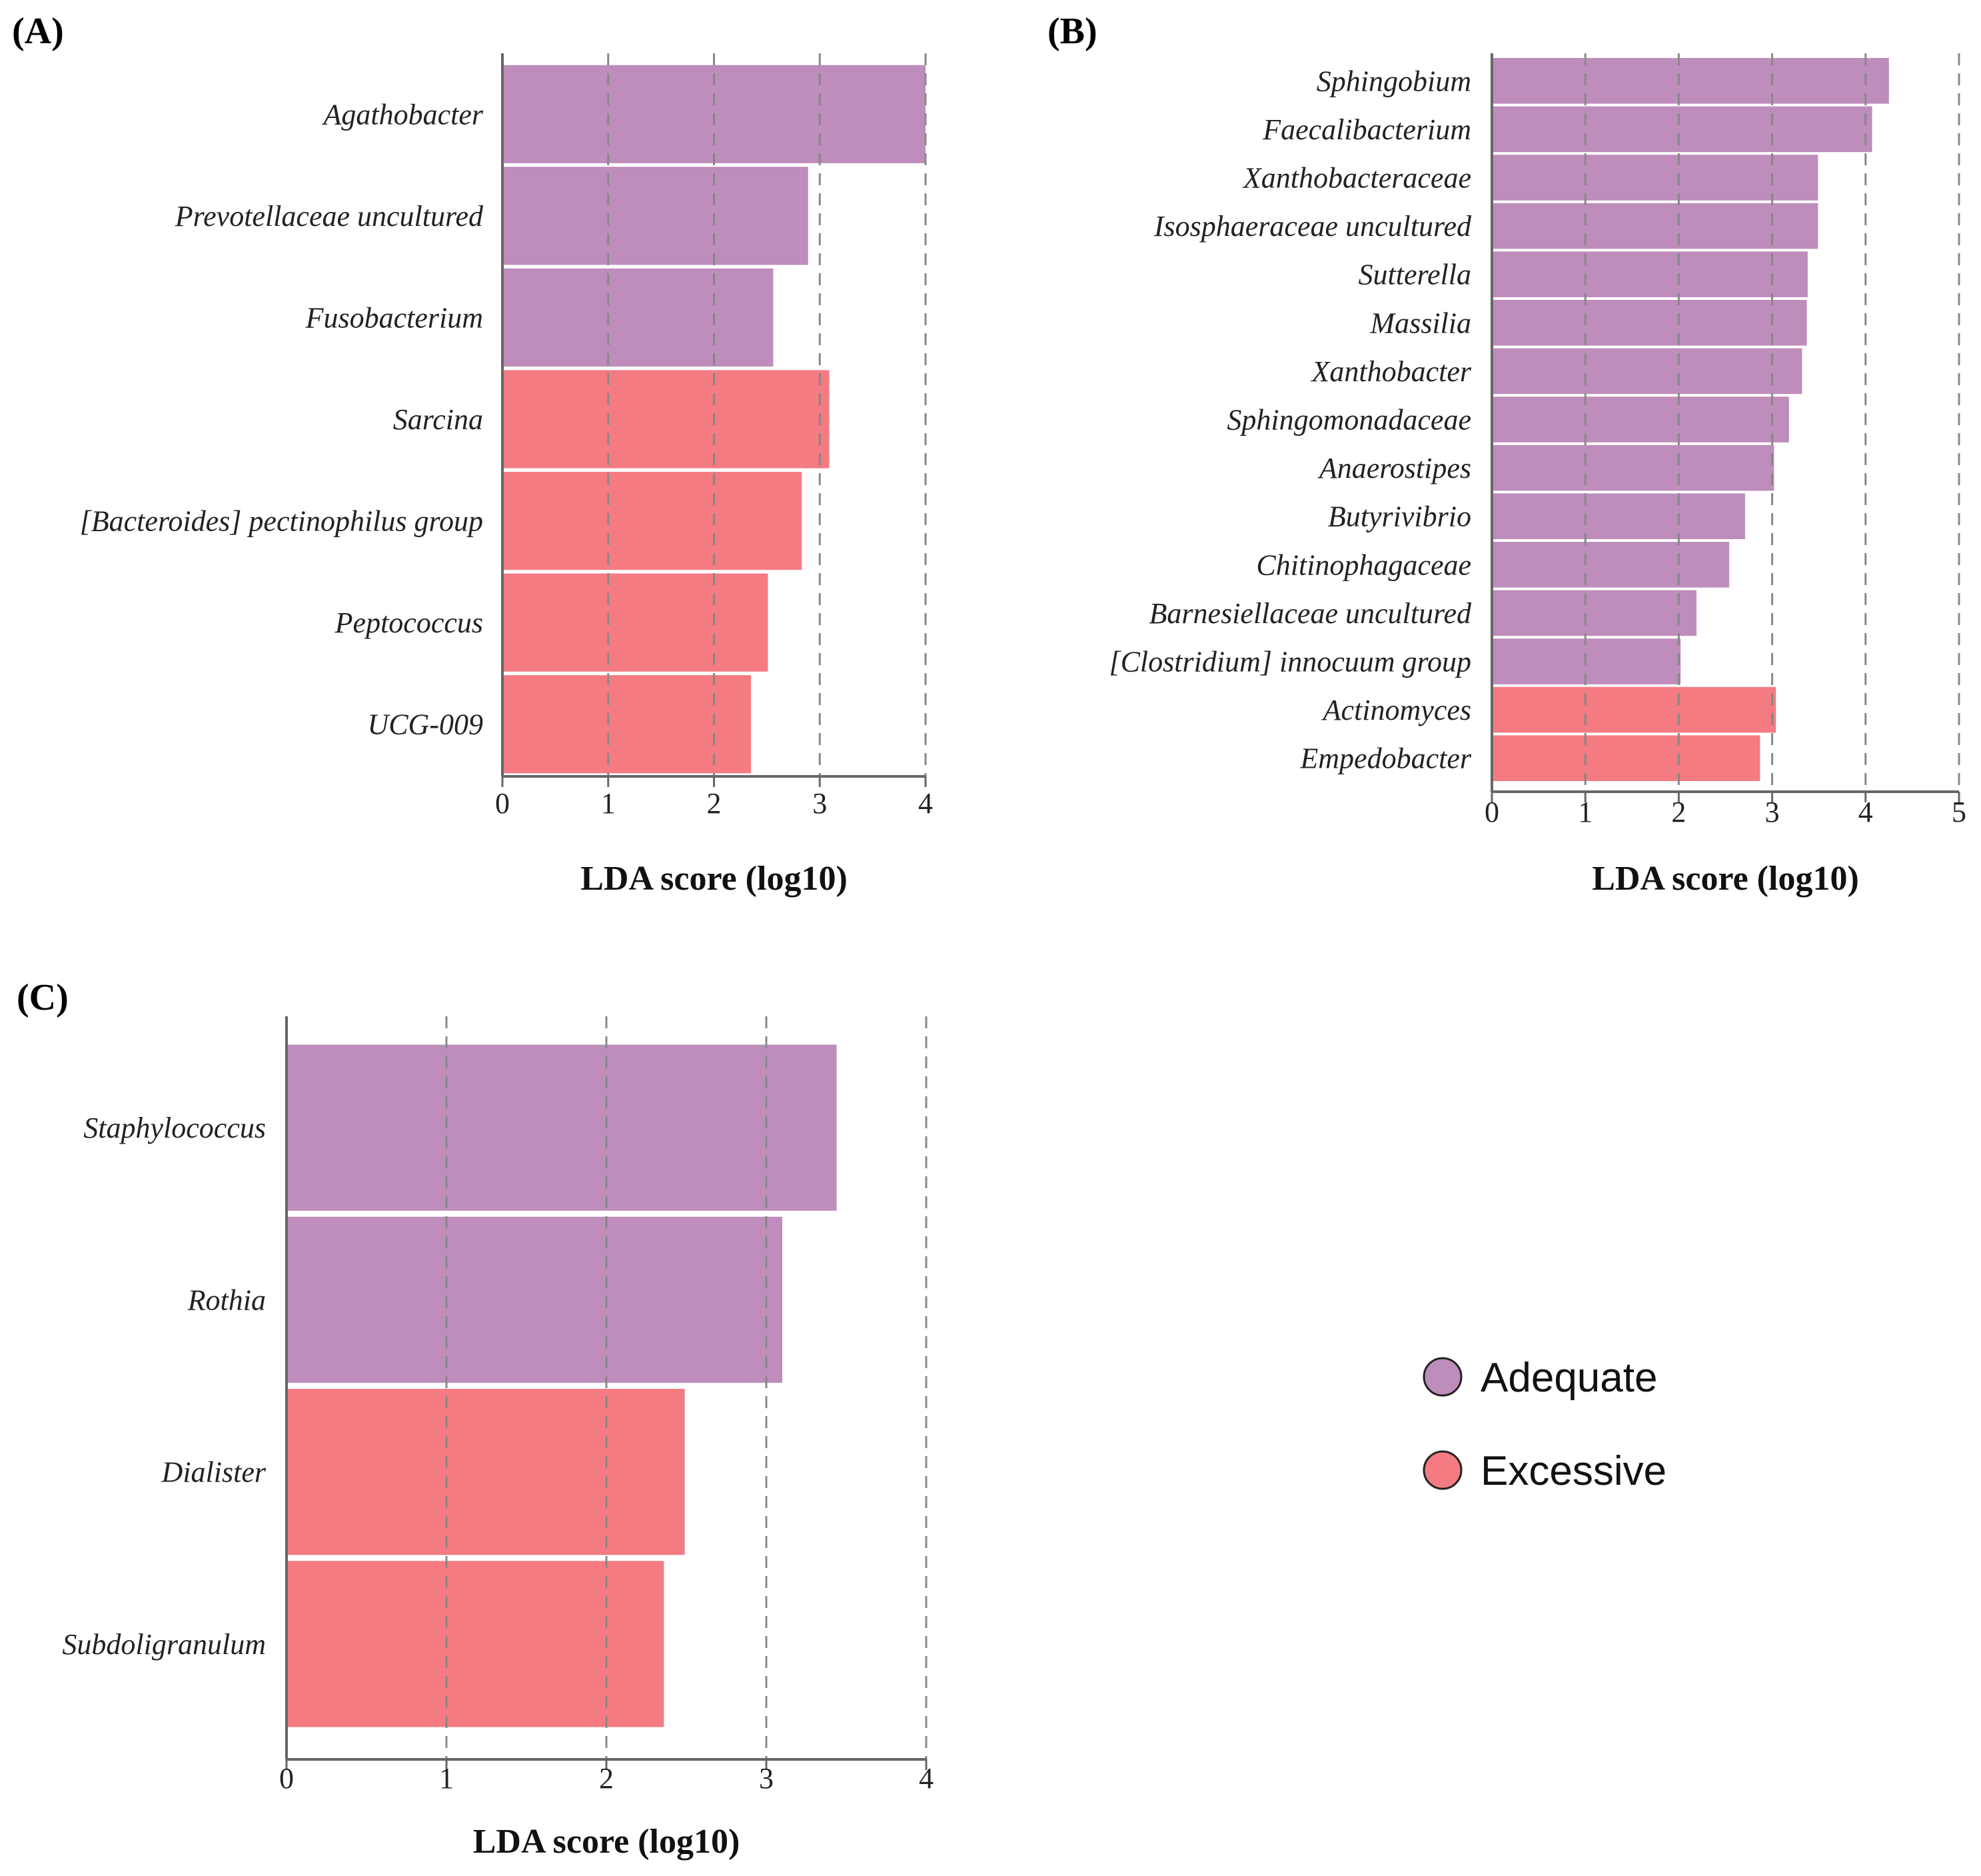 The width and height of the screenshot is (1981, 1876). What do you see at coordinates (425, 724) in the screenshot?
I see `bar-label: UCG-009` at bounding box center [425, 724].